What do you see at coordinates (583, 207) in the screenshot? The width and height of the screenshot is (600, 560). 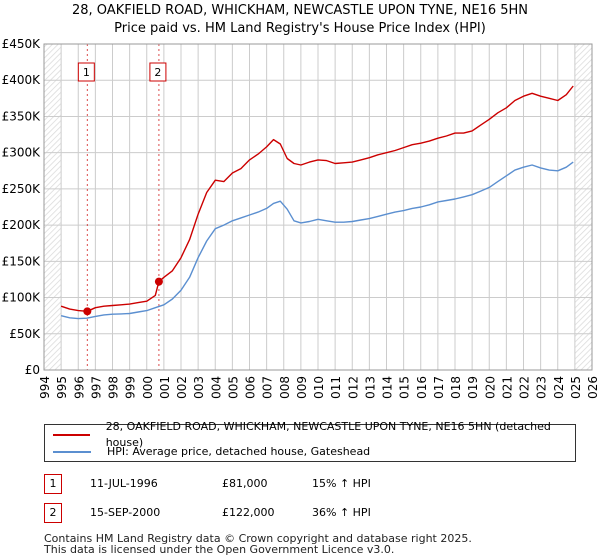 I see `hatch-region-right` at bounding box center [583, 207].